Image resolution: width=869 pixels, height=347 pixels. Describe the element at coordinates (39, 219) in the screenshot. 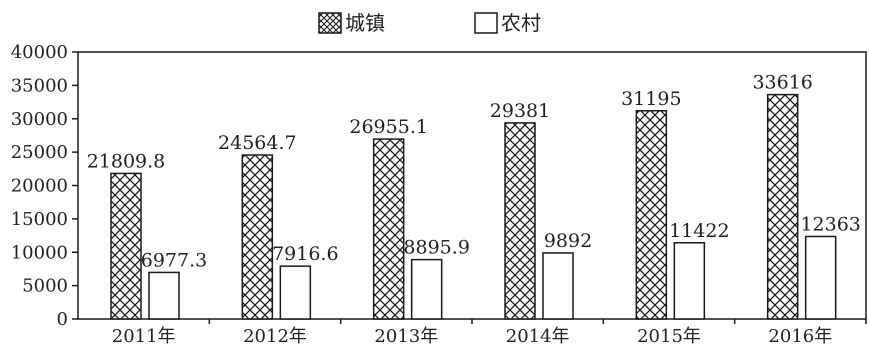

I see `y-tick-label: 15000` at that location.